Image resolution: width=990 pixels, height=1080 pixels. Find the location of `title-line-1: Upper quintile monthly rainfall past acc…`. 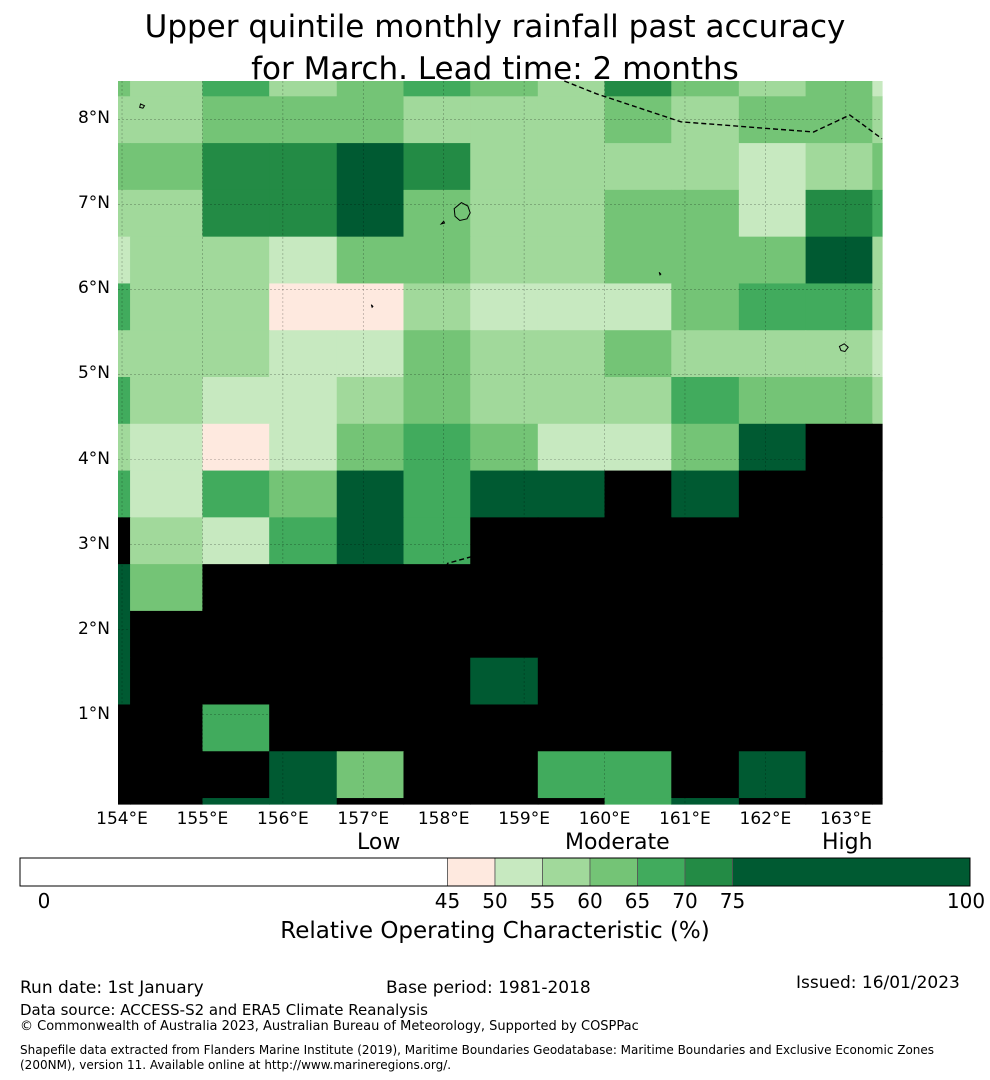

title-line-1: Upper quintile monthly rainfall past acc… is located at coordinates (495, 27).